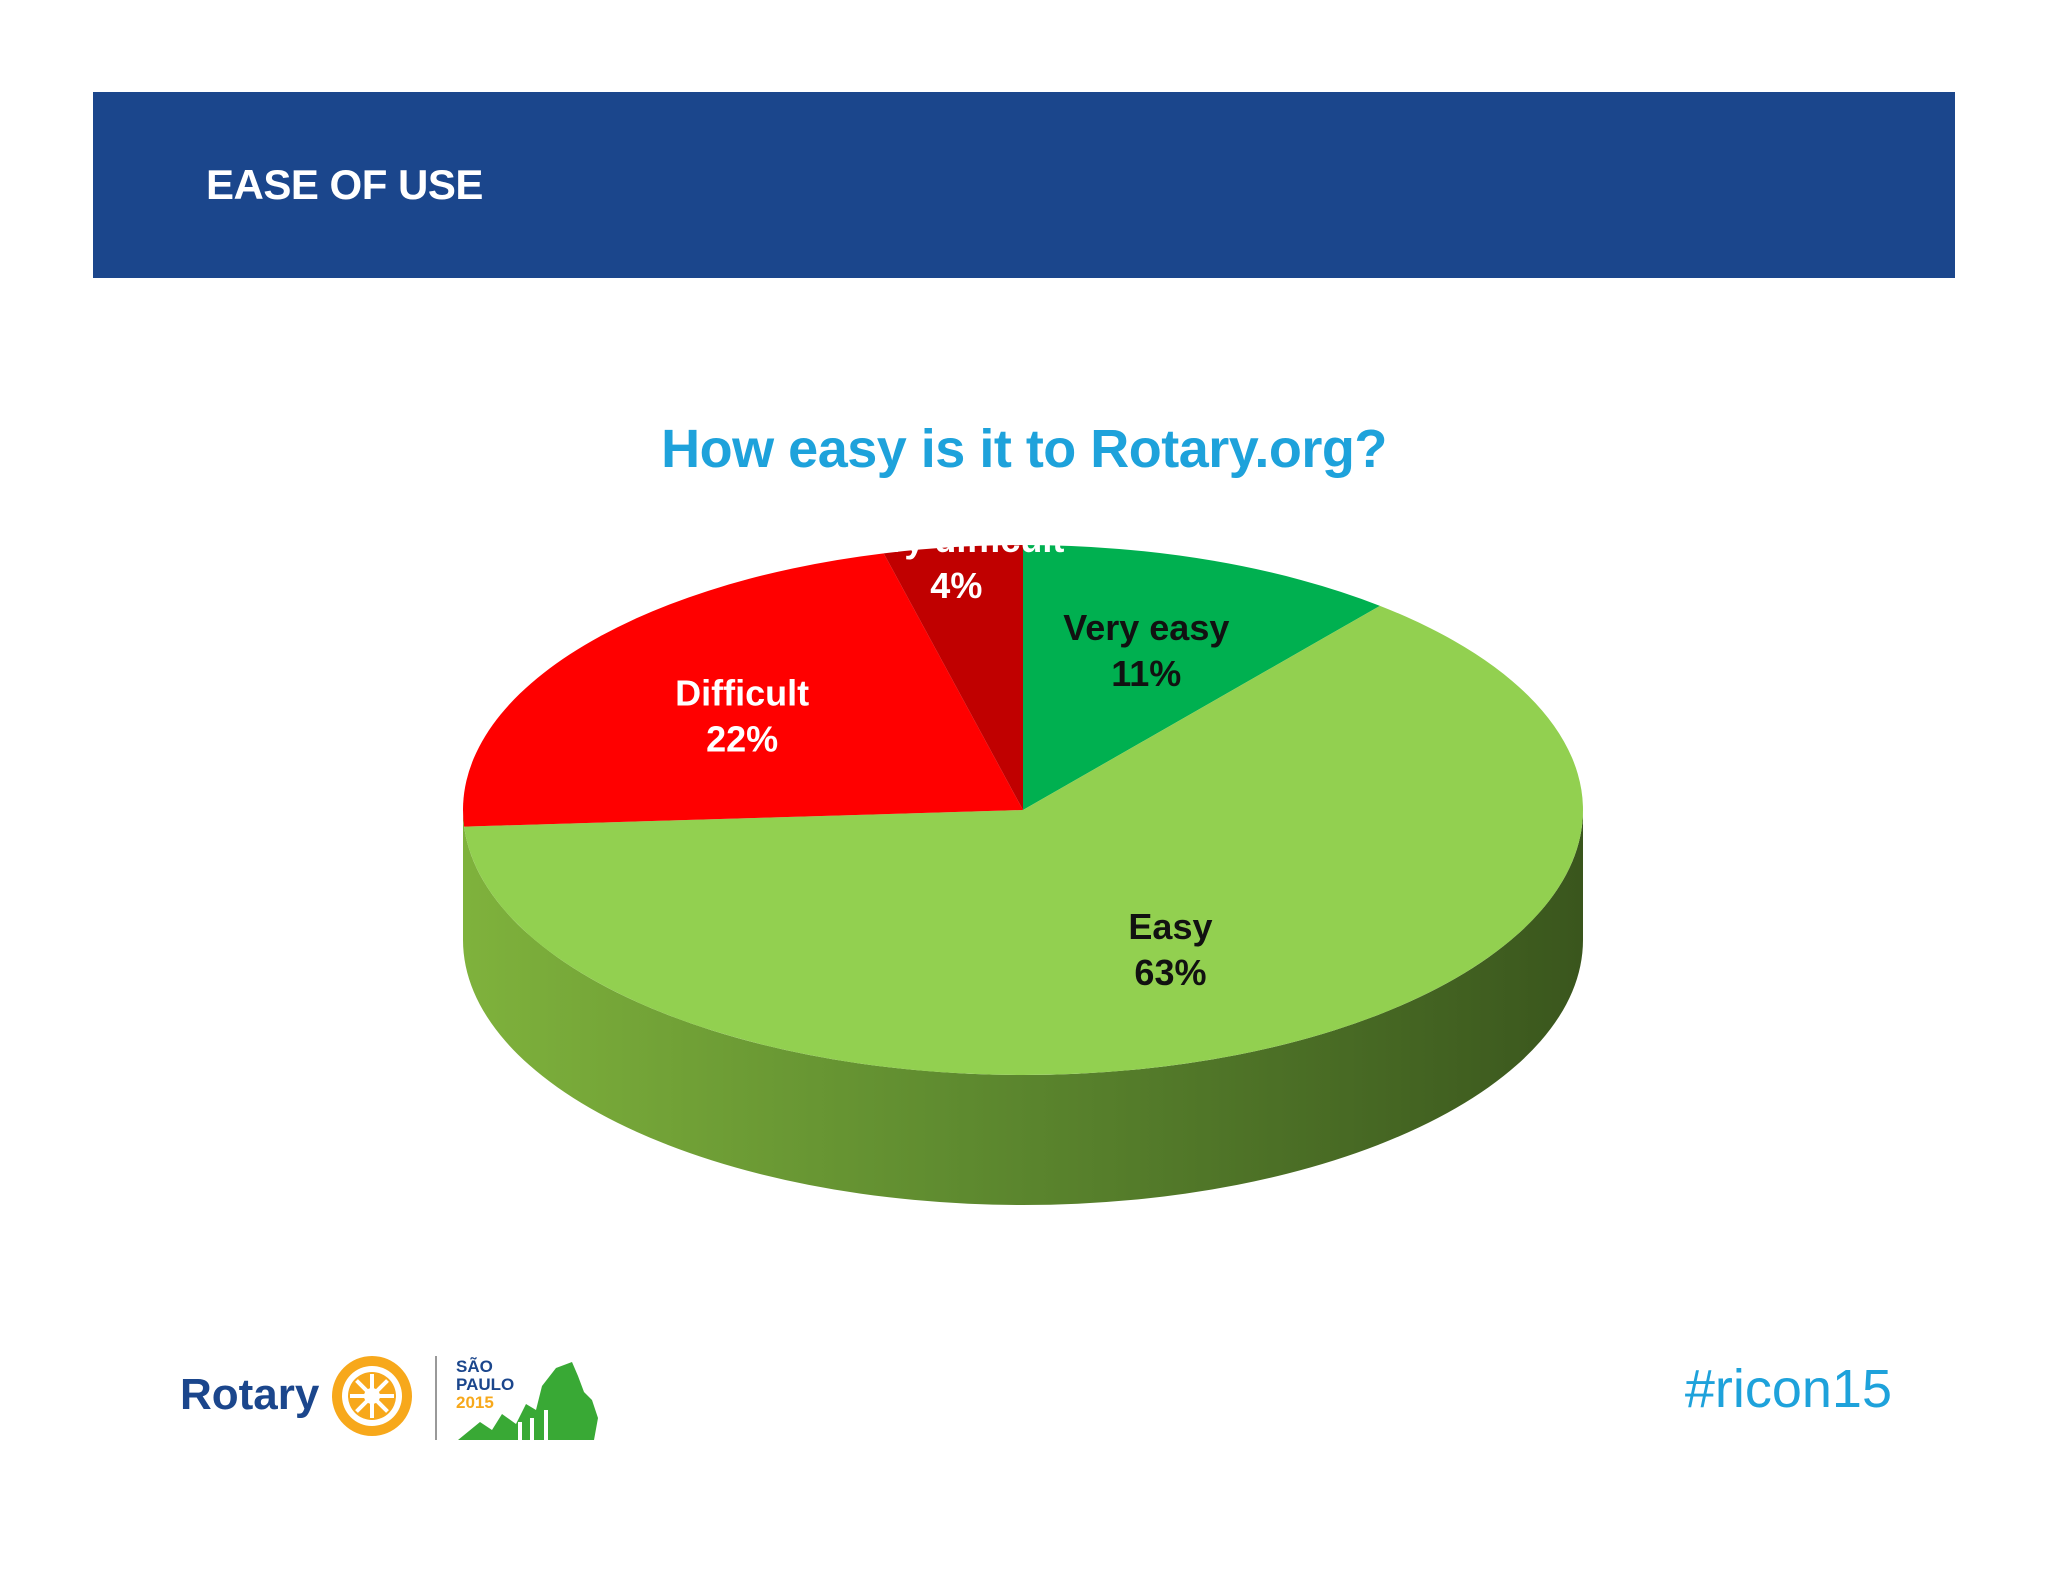  What do you see at coordinates (1023, 1007) in the screenshot?
I see `pie-side-wall` at bounding box center [1023, 1007].